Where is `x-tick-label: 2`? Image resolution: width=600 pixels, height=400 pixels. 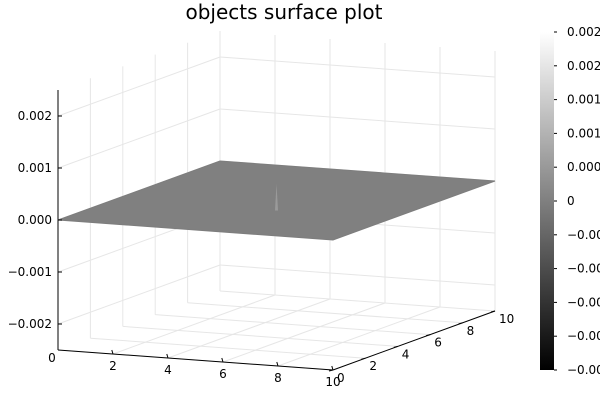 x-tick-label: 2 is located at coordinates (113, 366).